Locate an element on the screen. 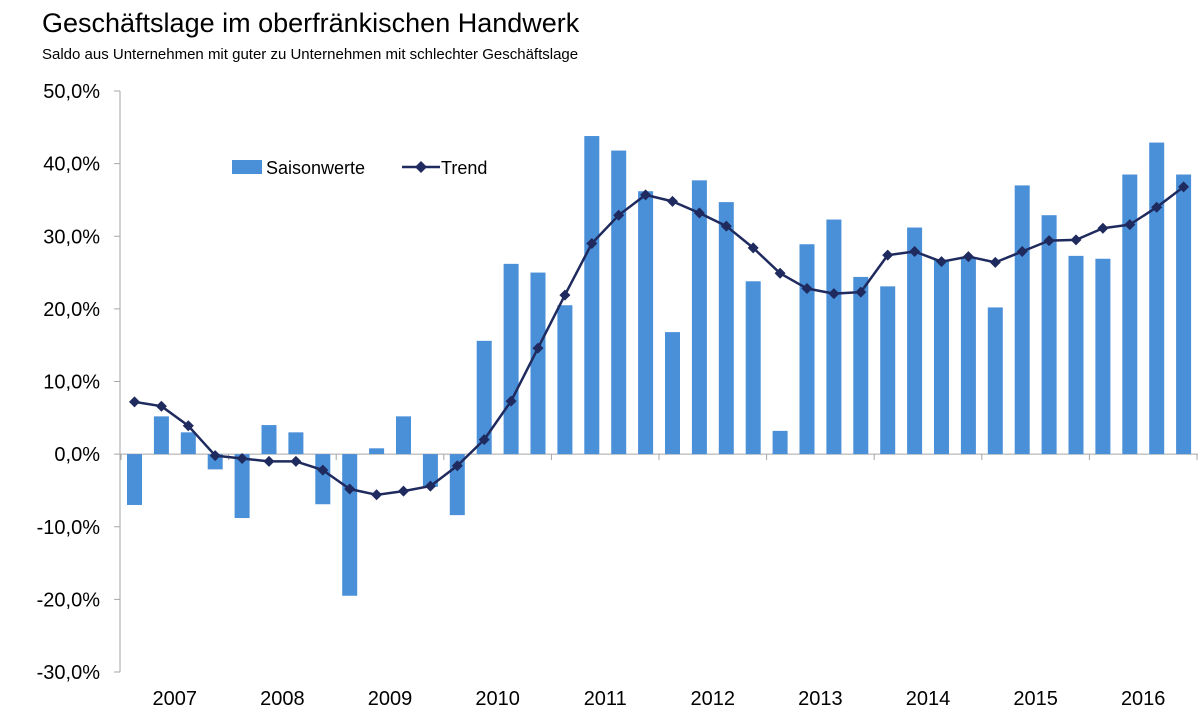 This screenshot has width=1200, height=718. legend: Saisonwerte Trend is located at coordinates (359, 168).